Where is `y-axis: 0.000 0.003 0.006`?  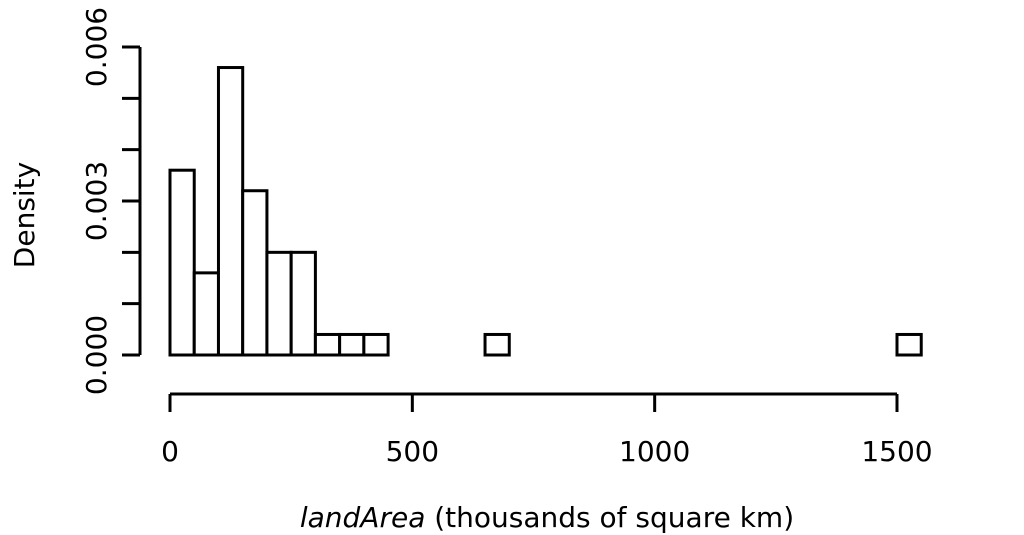 y-axis: 0.000 0.003 0.006 is located at coordinates (111, 201).